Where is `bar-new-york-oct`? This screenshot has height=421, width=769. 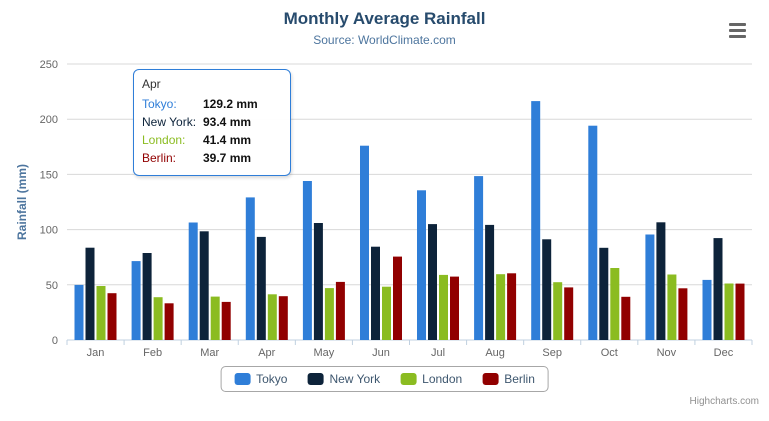 bar-new-york-oct is located at coordinates (604, 293).